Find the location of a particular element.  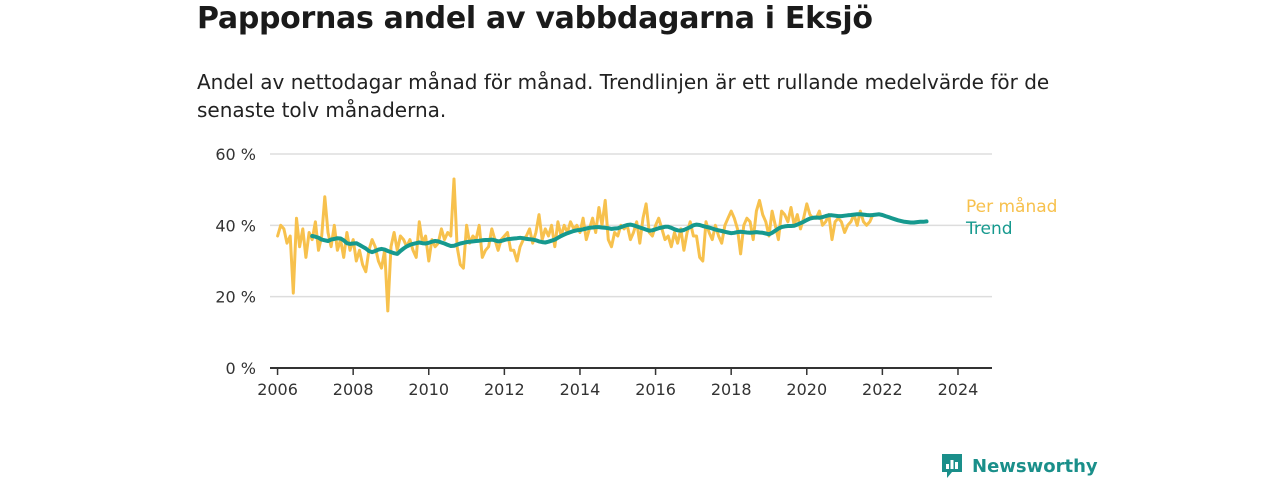

x-tick-label: 2022 is located at coordinates (882, 389).